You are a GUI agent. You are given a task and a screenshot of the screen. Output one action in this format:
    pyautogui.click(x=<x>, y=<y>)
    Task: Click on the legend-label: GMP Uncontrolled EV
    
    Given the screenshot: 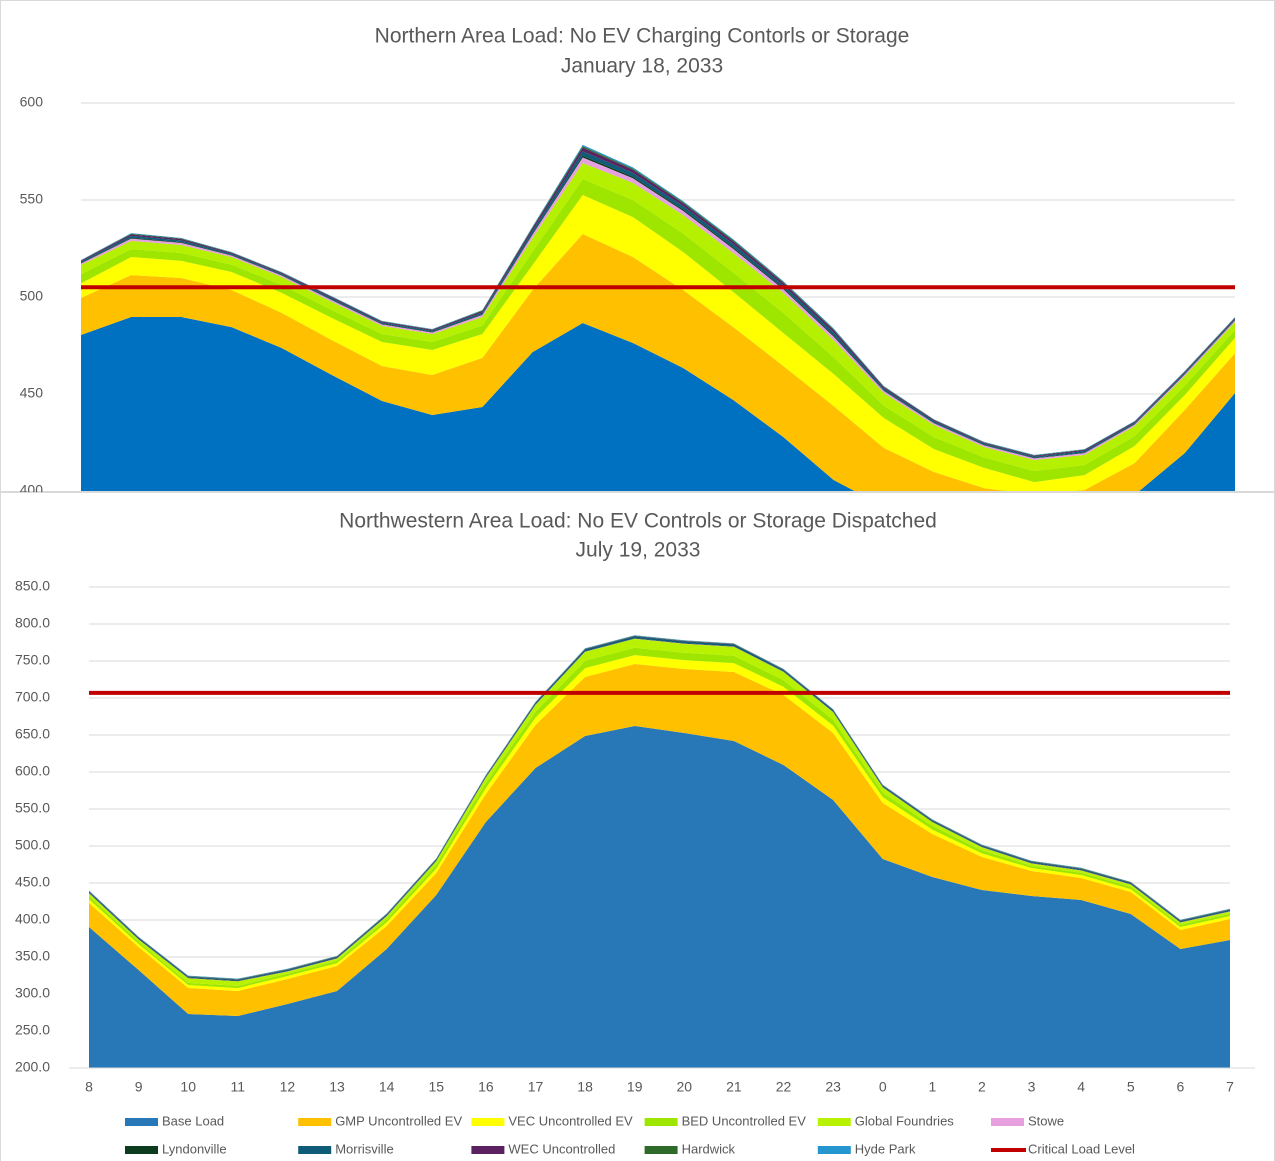 What is the action you would take?
    pyautogui.click(x=398, y=1120)
    